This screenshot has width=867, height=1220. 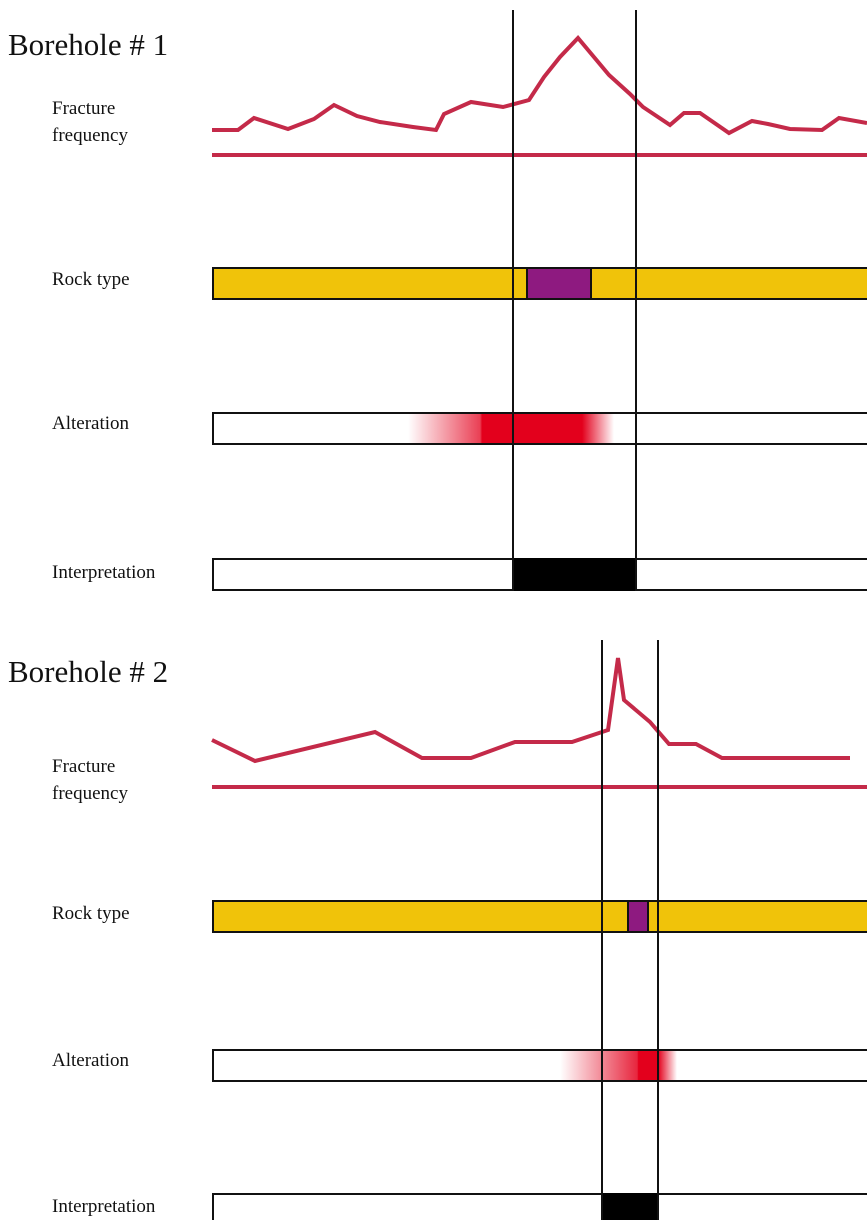 What do you see at coordinates (84, 108) in the screenshot?
I see `borehole-1-frequency-label-line1: Fracture` at bounding box center [84, 108].